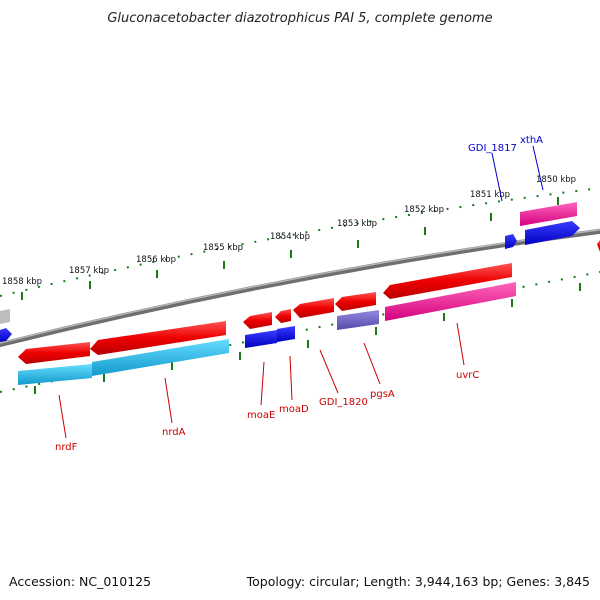 The image size is (600, 600). Describe the element at coordinates (160, 357) in the screenshot. I see `rna-track-nrdA` at that location.